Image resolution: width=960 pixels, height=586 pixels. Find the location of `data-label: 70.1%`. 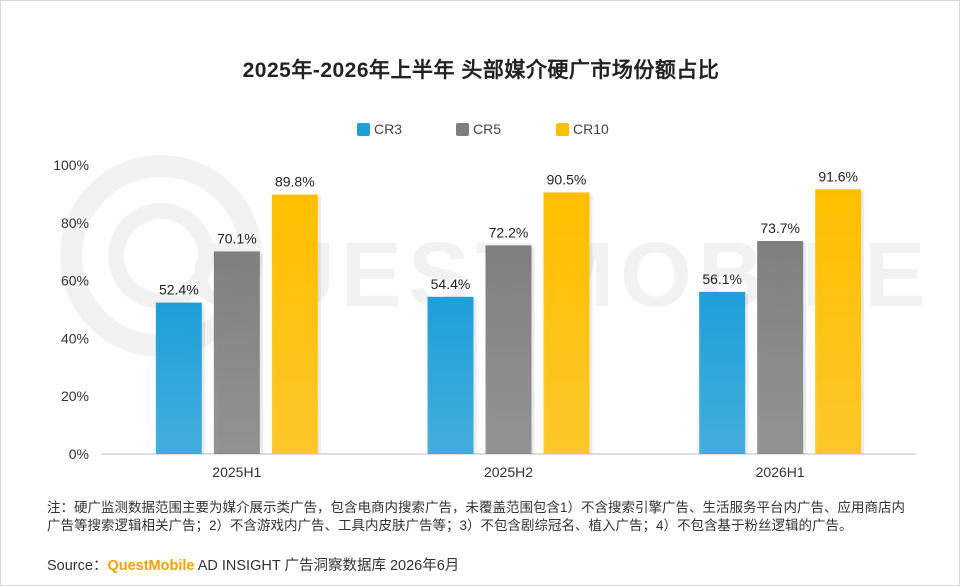

data-label: 70.1% is located at coordinates (237, 238).